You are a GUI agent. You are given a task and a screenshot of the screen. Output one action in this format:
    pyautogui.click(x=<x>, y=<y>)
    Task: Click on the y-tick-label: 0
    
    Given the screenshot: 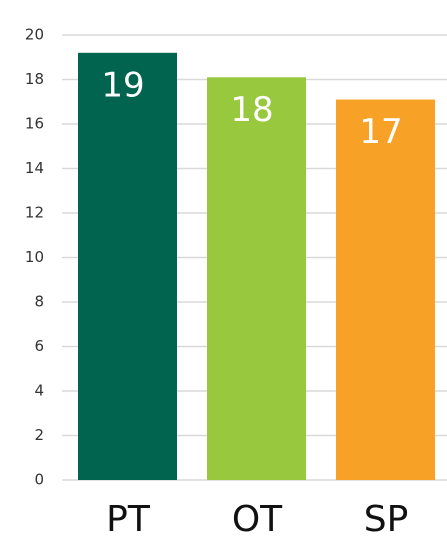 What is the action you would take?
    pyautogui.click(x=39, y=480)
    